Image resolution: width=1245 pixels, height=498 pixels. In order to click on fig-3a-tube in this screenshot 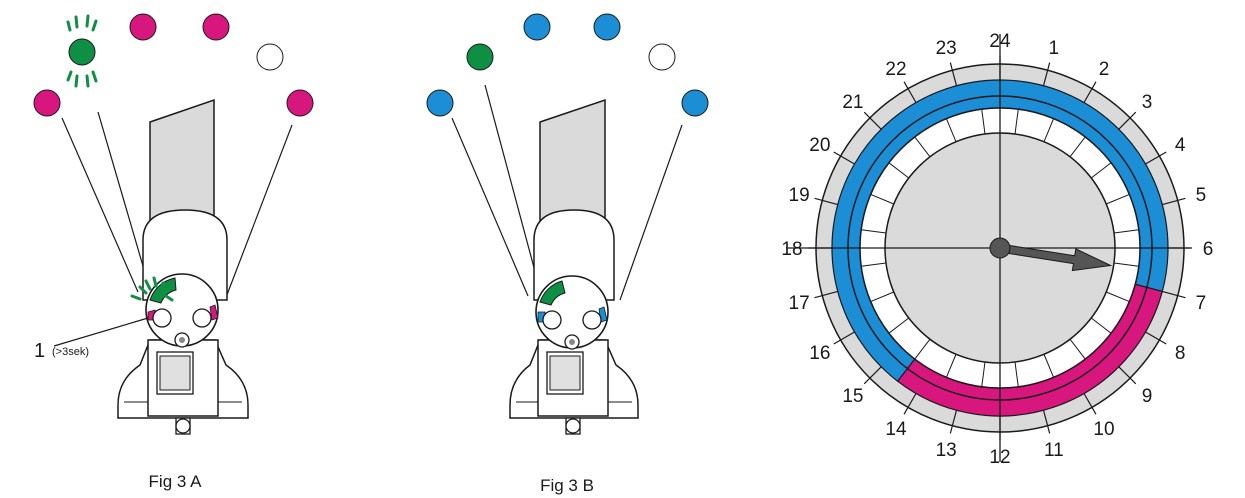, I will do `click(182, 160)`.